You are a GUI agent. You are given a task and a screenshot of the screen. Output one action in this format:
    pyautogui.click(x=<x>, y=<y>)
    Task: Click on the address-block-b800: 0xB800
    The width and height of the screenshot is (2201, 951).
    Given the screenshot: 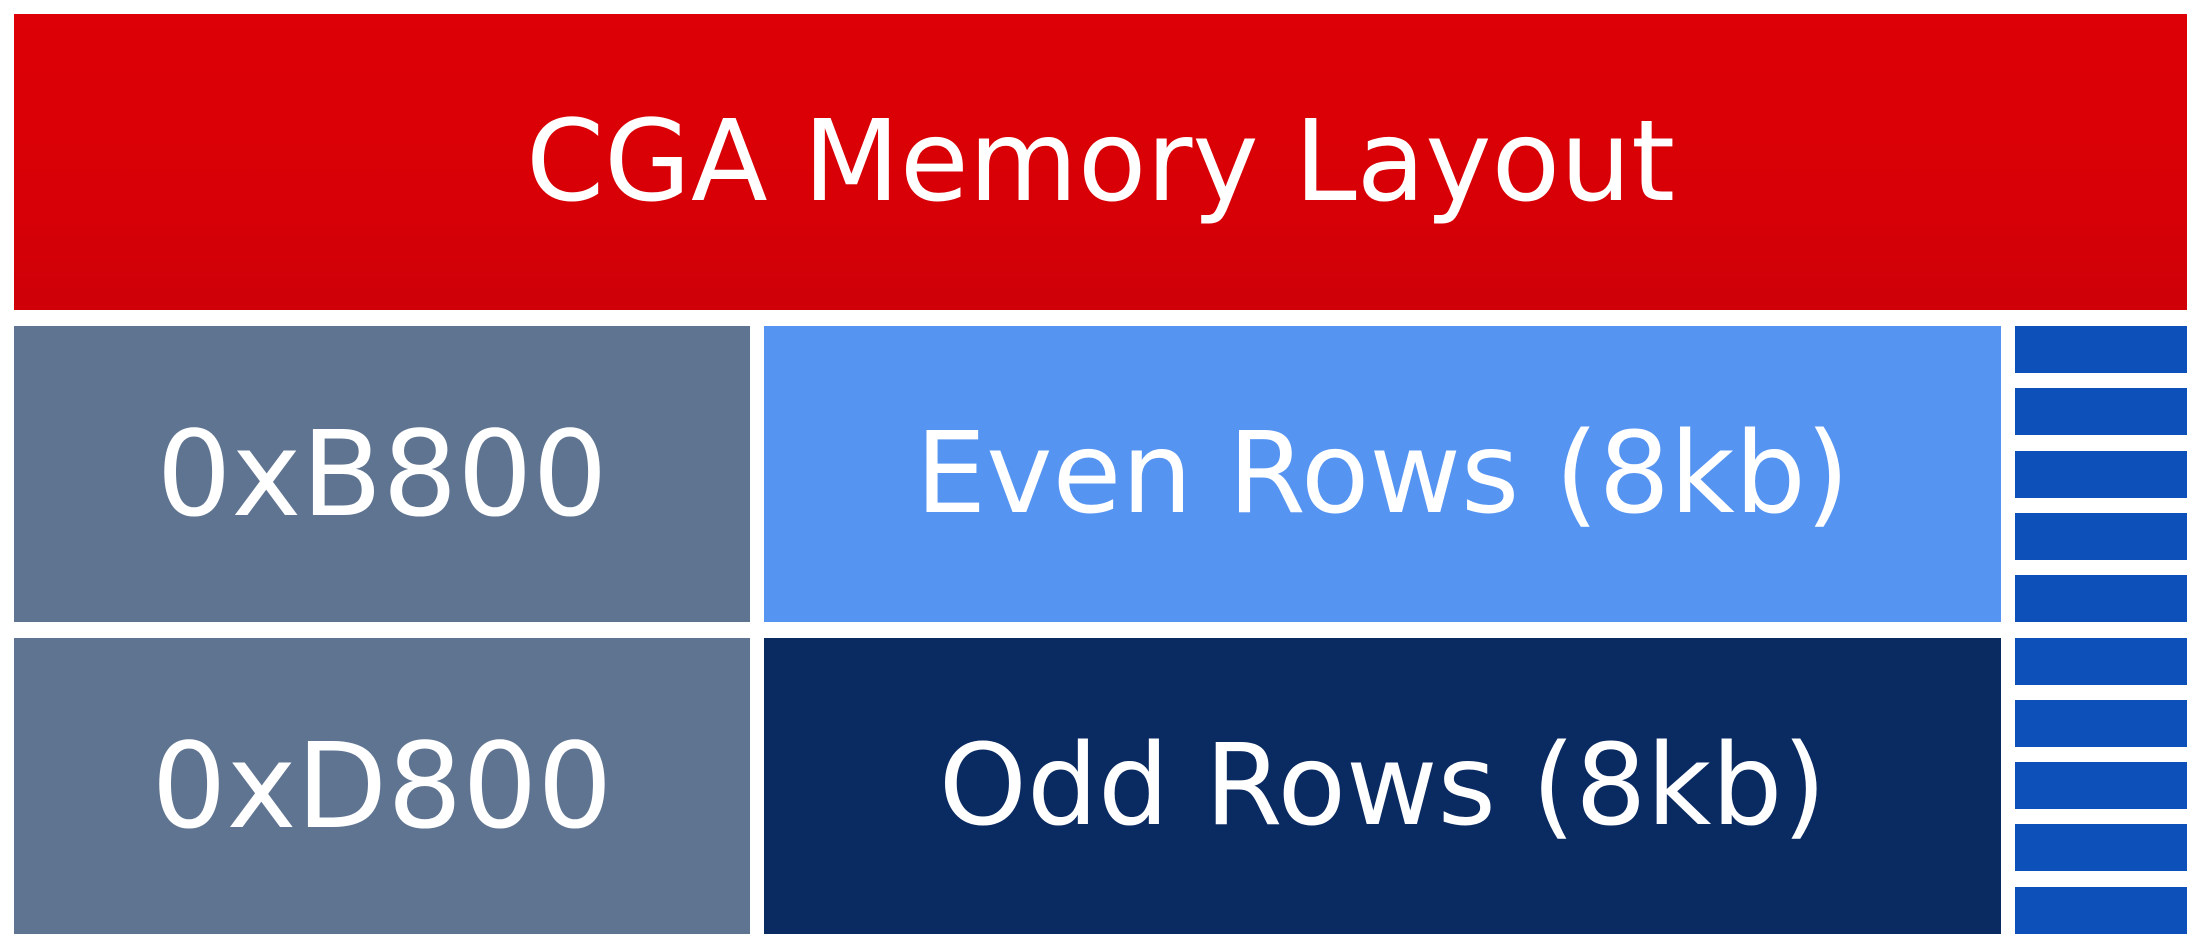 What is the action you would take?
    pyautogui.click(x=382, y=474)
    